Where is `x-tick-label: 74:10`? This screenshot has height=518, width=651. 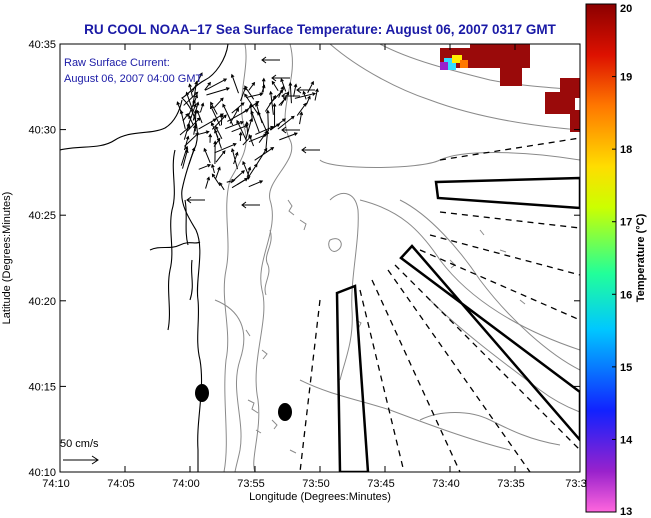
x-tick-label: 74:10 is located at coordinates (56, 484).